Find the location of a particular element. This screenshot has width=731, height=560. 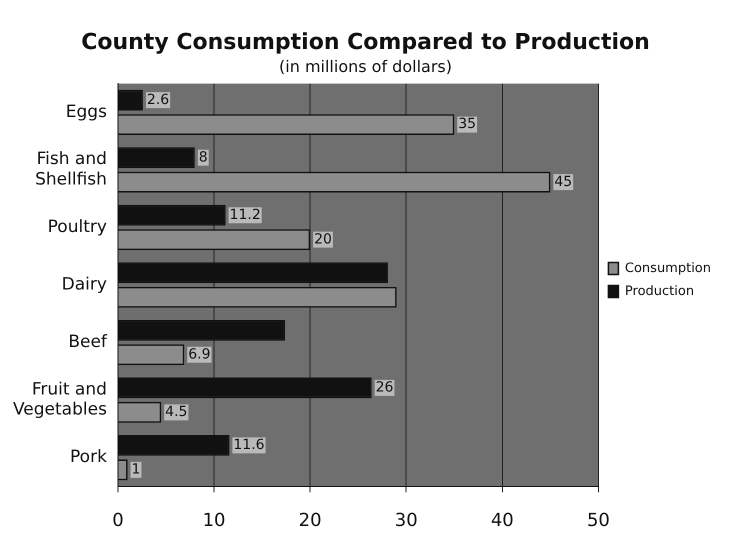

y-tick-label: Pork is located at coordinates (89, 457).